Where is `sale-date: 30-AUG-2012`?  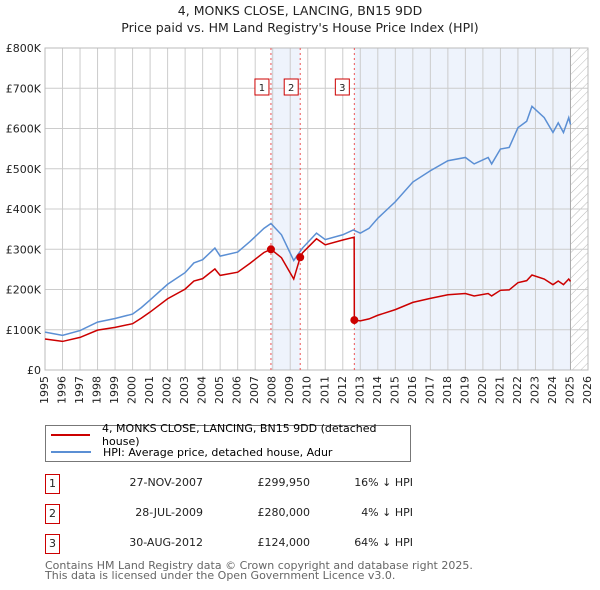
sale-date: 30-AUG-2012 is located at coordinates (166, 542).